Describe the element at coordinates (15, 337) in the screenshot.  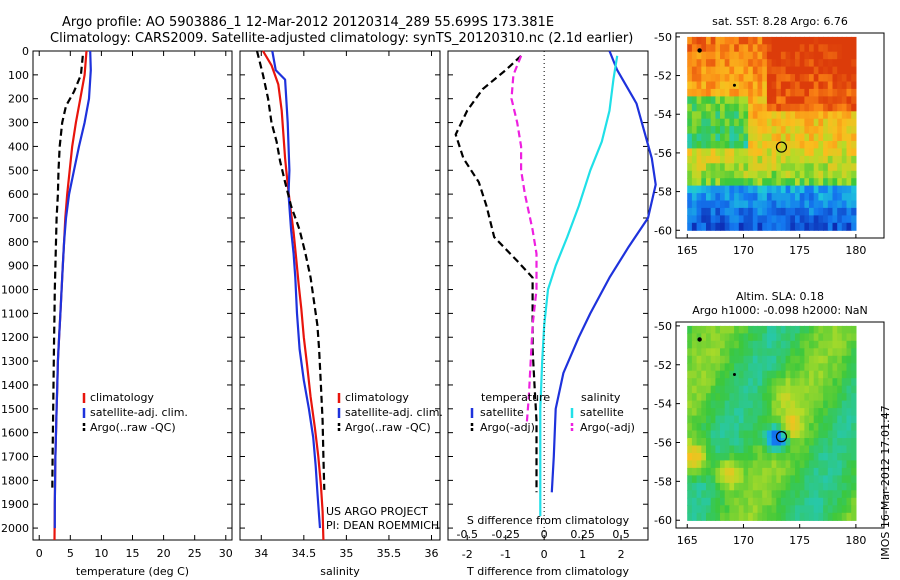
I see `depth-tick-label: 1200` at that location.